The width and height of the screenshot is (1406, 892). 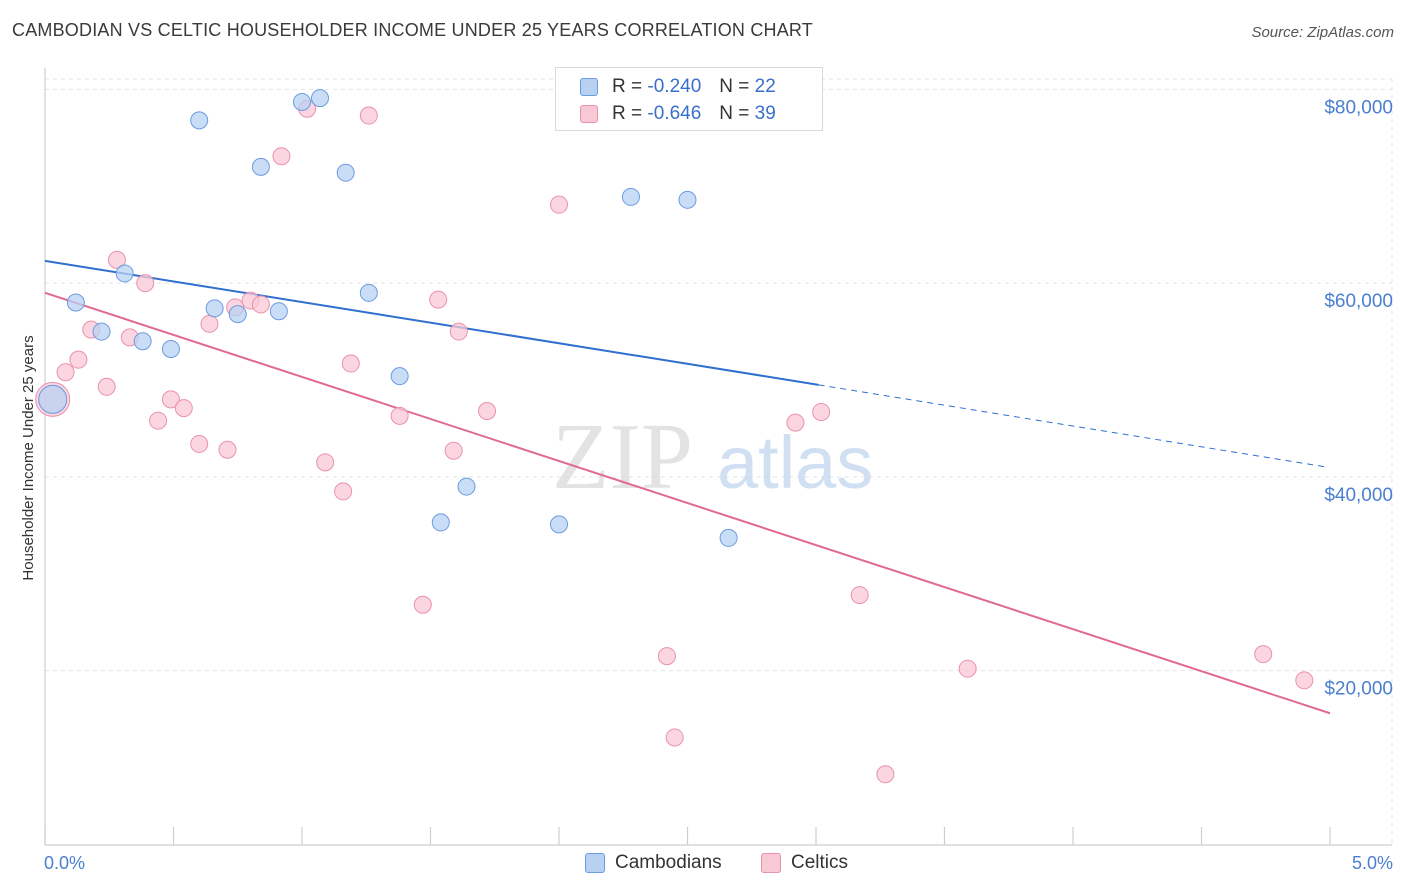 I want to click on x-tick-label-max: 5.0%, so click(x=1372, y=863).